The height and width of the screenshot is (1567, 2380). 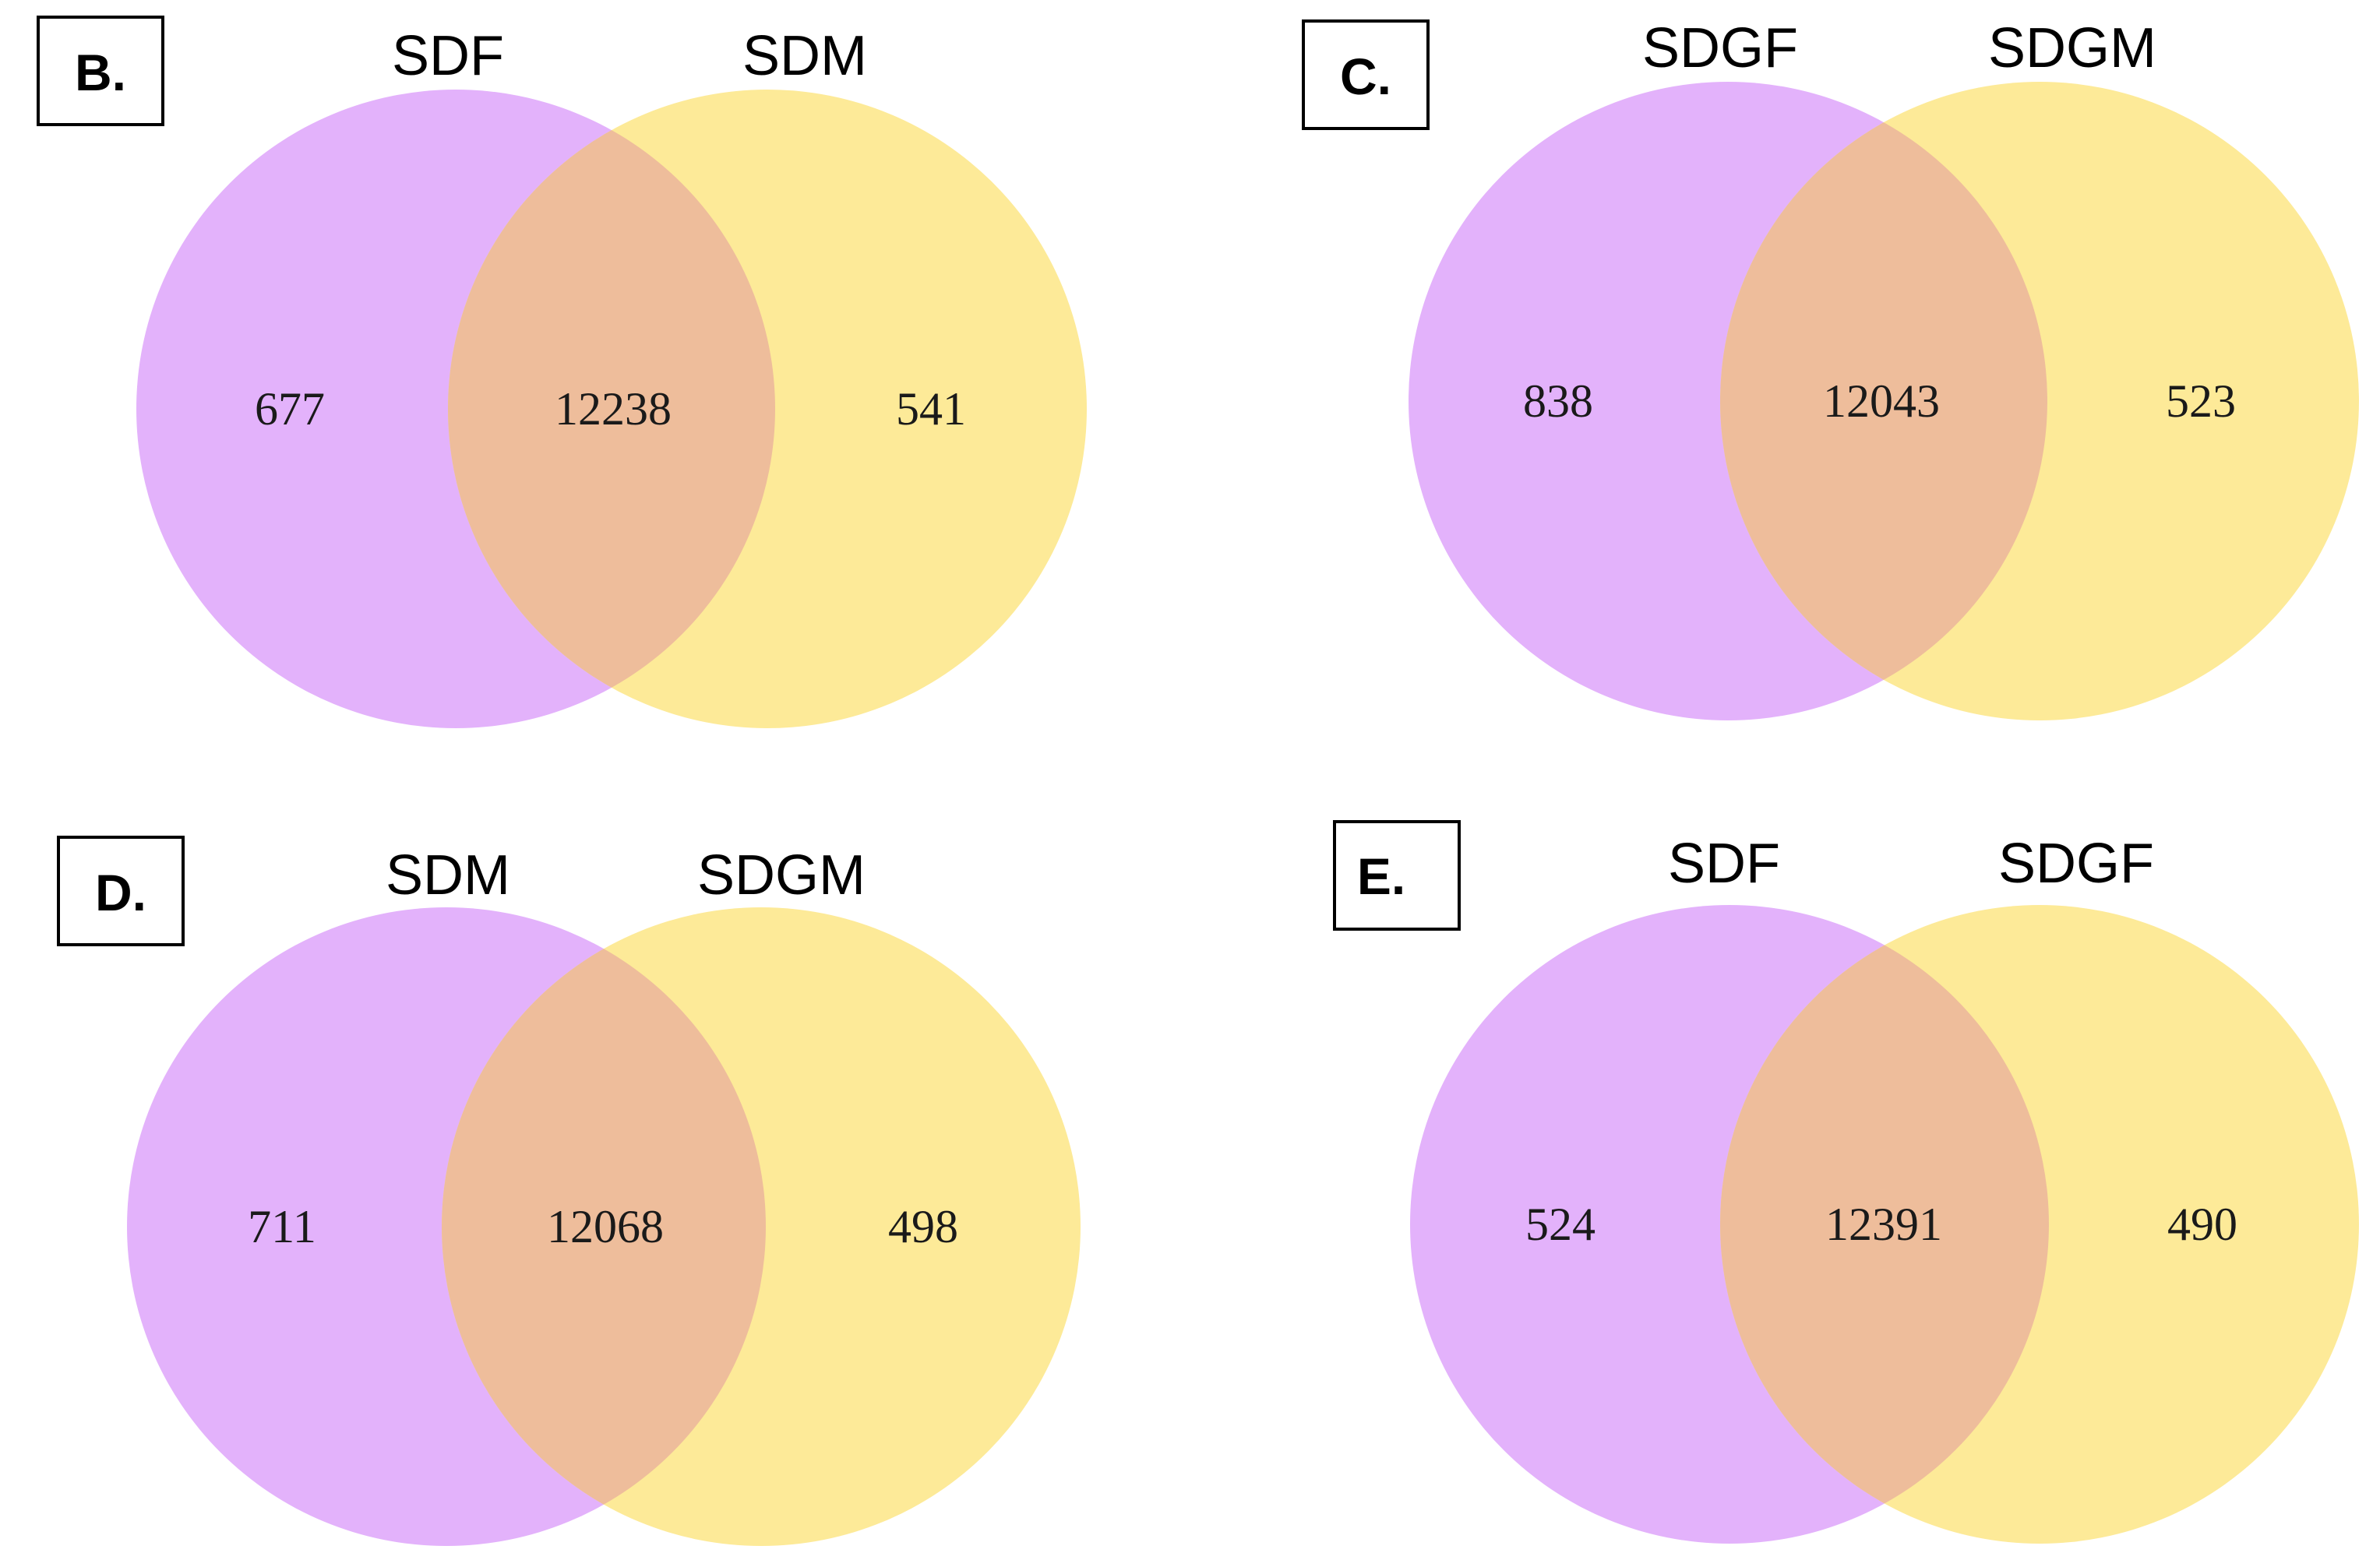 What do you see at coordinates (2201, 401) in the screenshot?
I see `right-only-count: 523` at bounding box center [2201, 401].